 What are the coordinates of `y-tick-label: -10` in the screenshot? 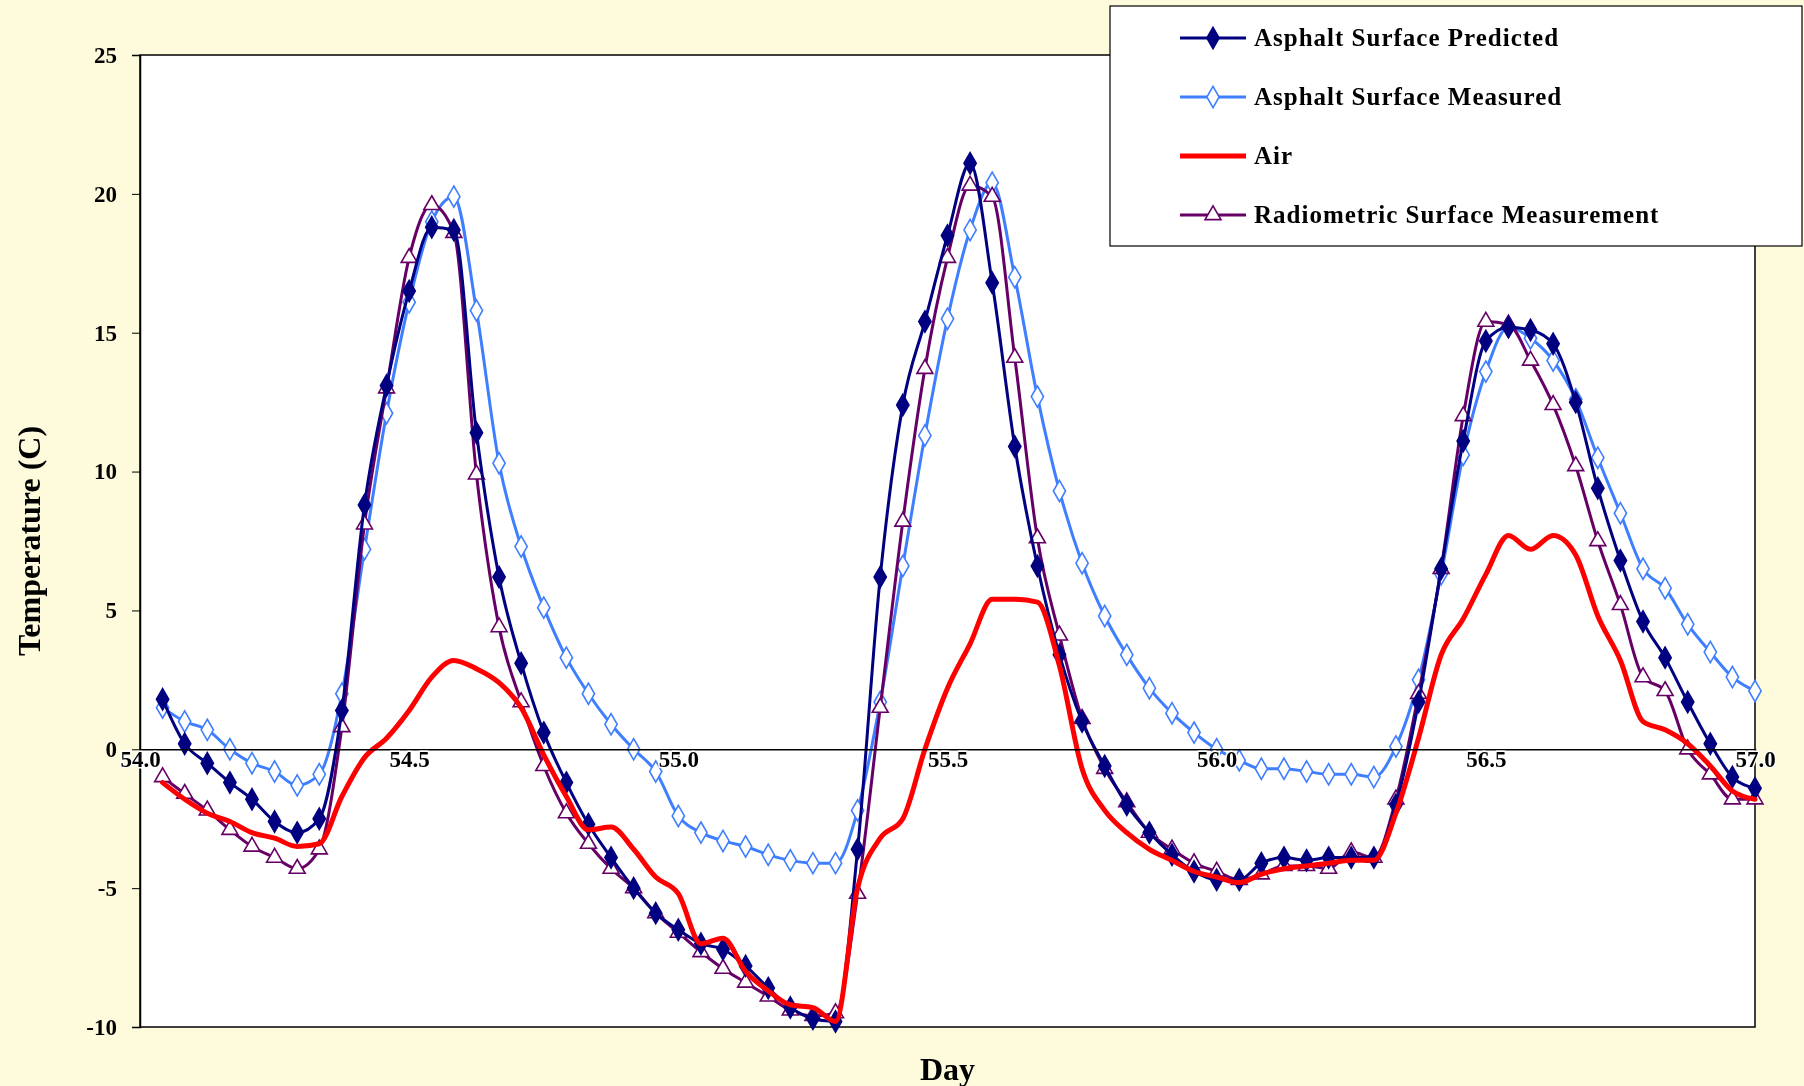 It's located at (101, 1027).